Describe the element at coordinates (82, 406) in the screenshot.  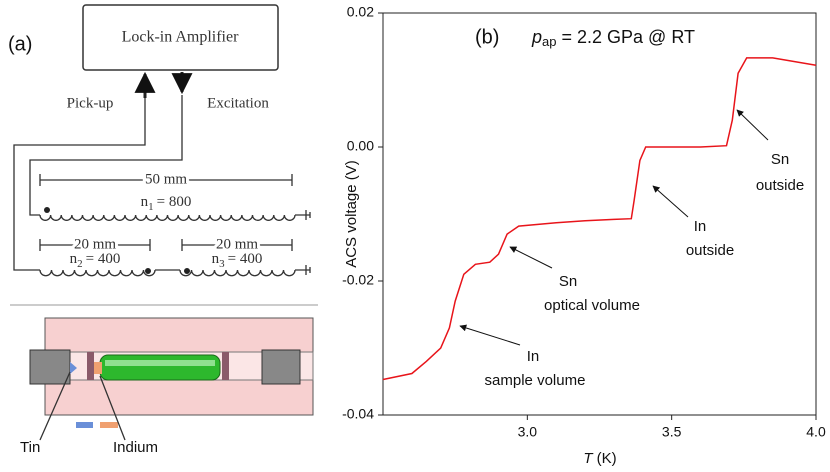
I see `pointer-lines` at that location.